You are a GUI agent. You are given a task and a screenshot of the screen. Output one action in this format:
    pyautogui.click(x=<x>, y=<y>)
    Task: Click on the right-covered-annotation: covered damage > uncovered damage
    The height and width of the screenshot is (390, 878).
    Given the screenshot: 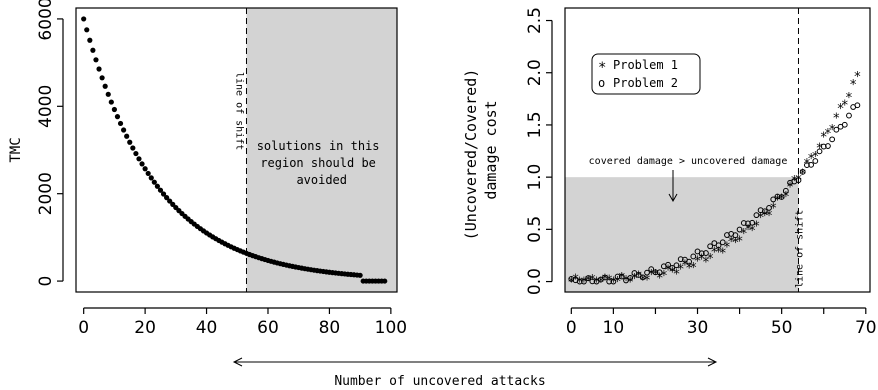 What is the action you would take?
    pyautogui.click(x=688, y=161)
    